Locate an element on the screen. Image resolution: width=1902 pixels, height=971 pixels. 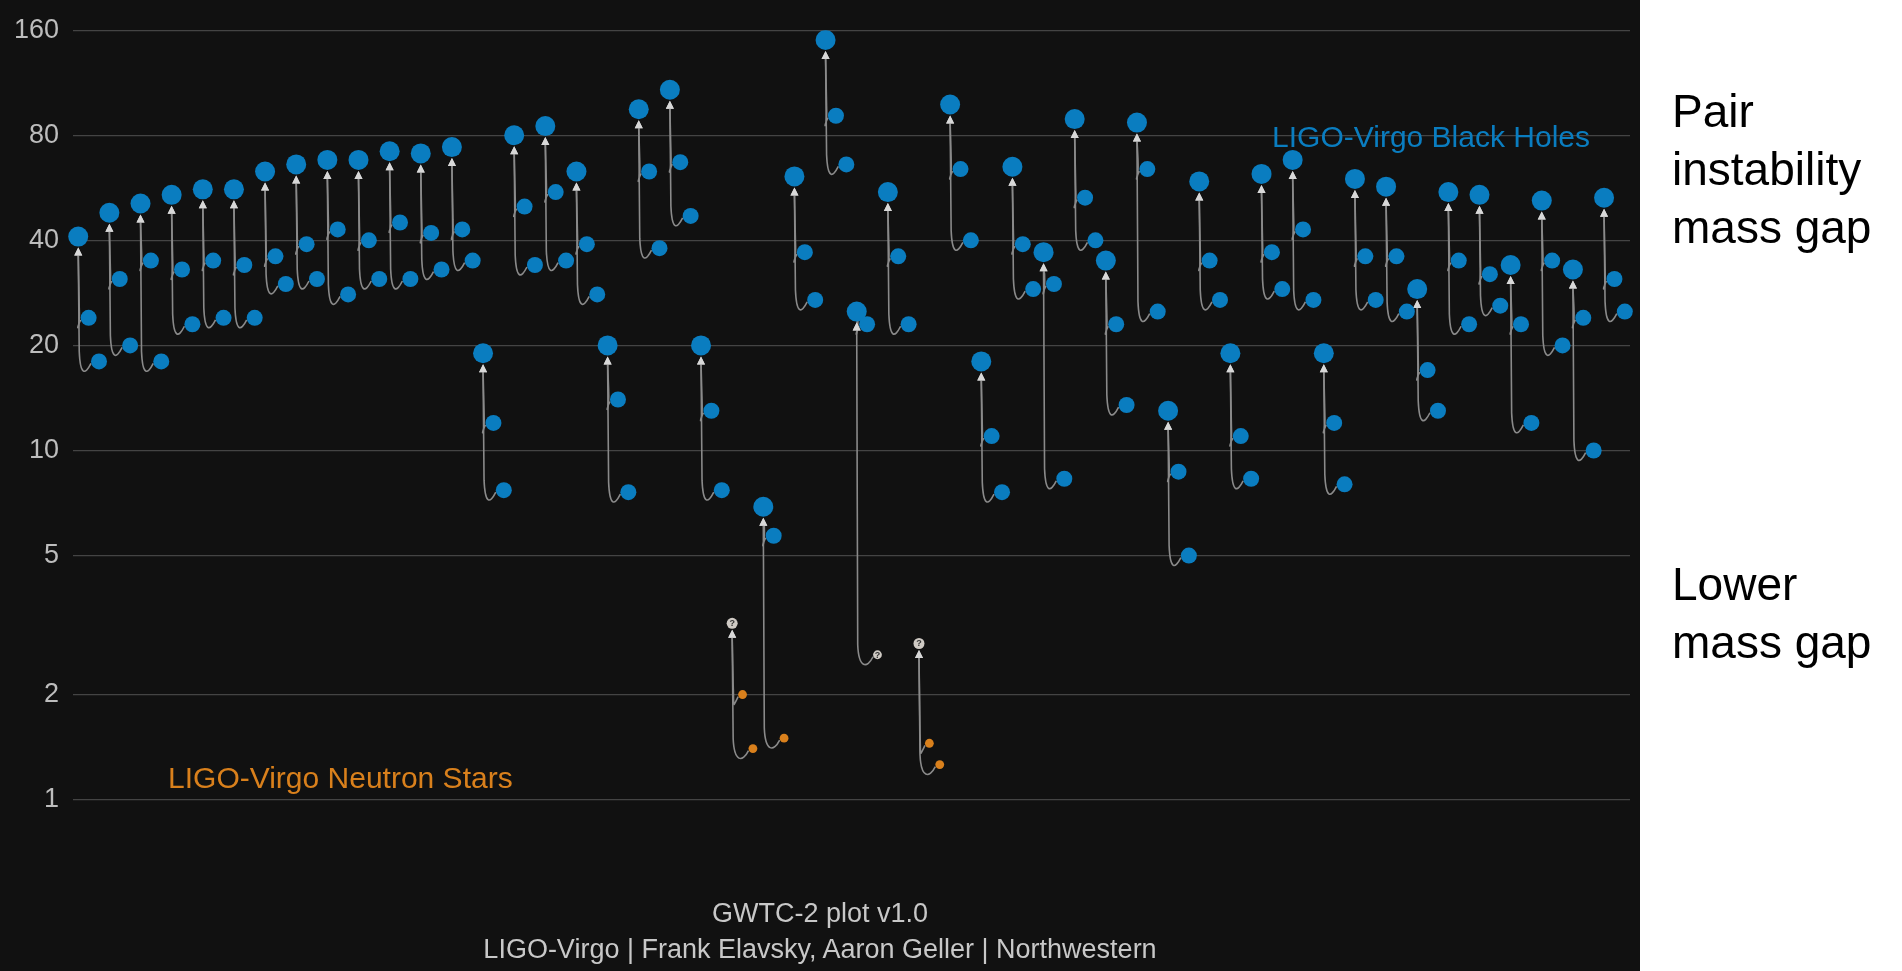
text: Lower mass gap is located at coordinates (1772, 613).